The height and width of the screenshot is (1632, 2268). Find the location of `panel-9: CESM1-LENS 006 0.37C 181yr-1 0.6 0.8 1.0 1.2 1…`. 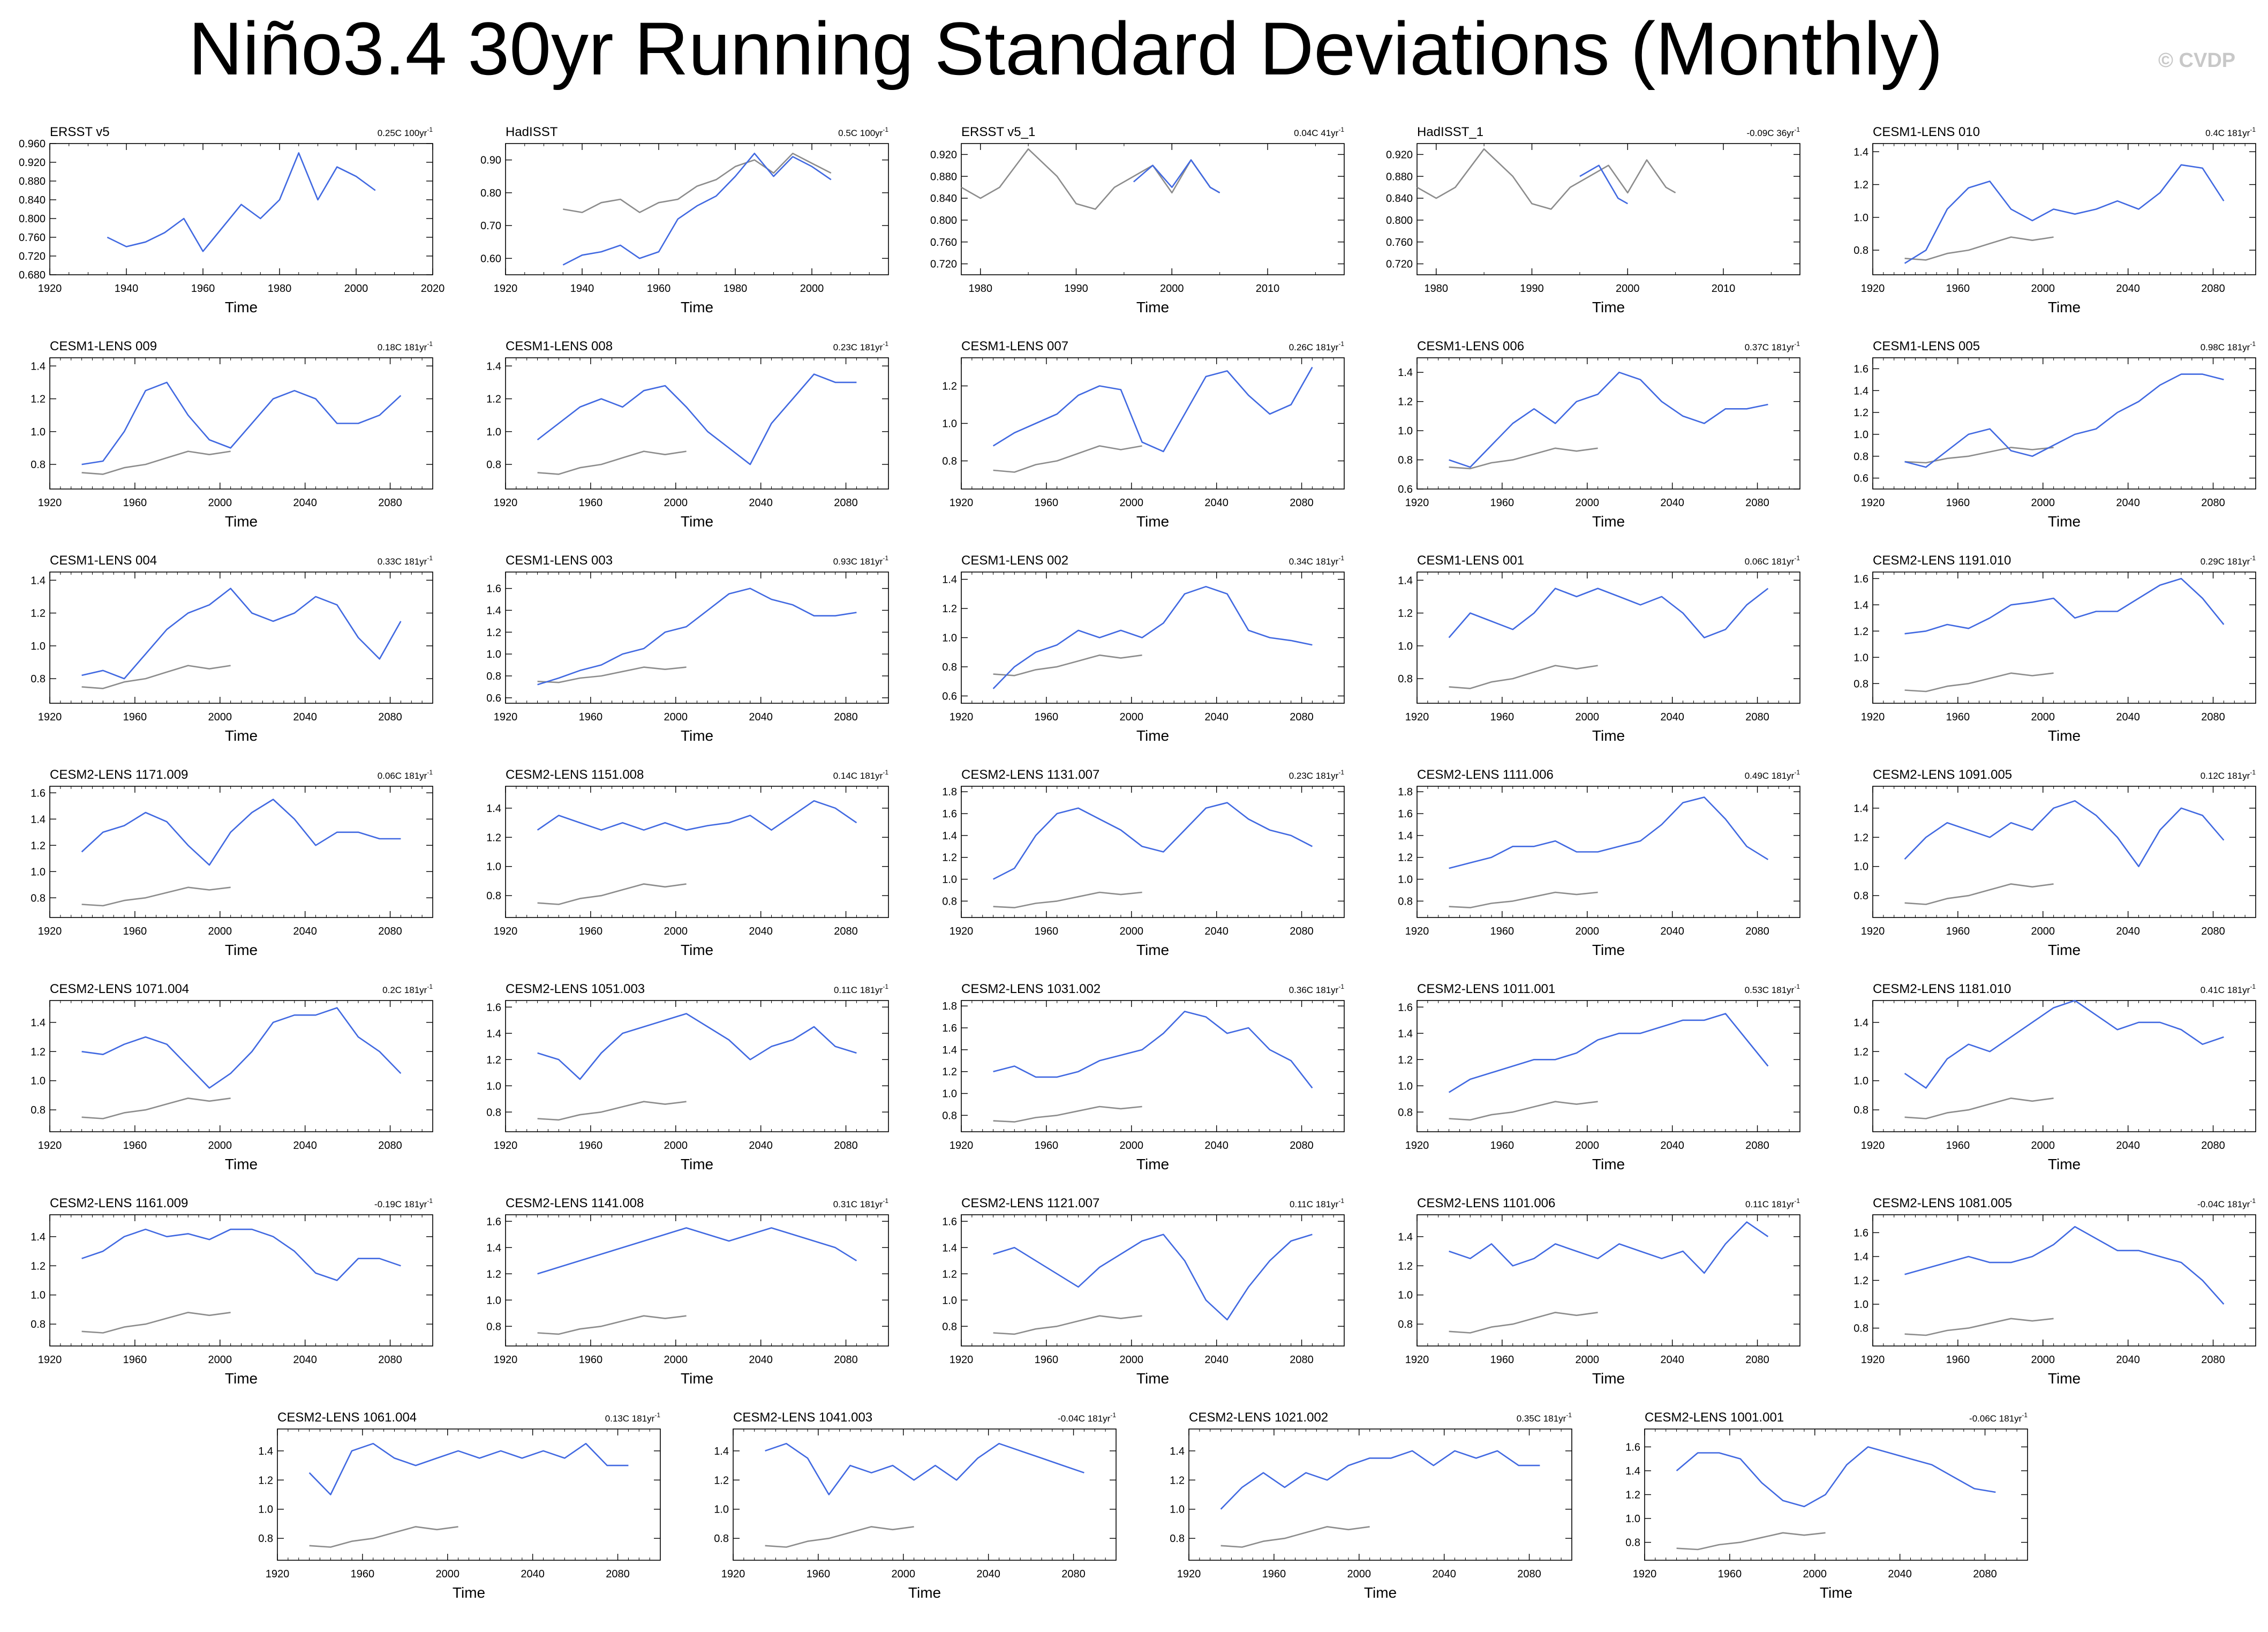

panel-9: CESM1-LENS 006 0.37C 181yr-1 0.6 0.8 1.0 1.2 1… is located at coordinates (1599, 434).